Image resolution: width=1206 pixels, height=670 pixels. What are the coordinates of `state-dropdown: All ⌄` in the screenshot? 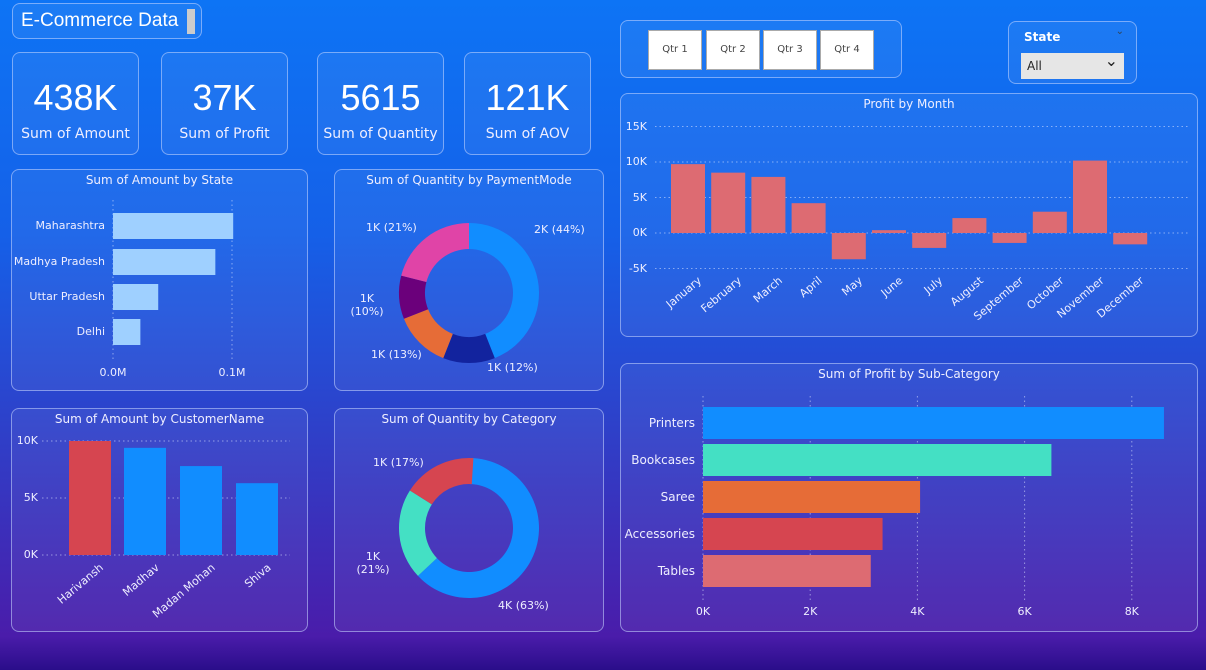 It's located at (1072, 65).